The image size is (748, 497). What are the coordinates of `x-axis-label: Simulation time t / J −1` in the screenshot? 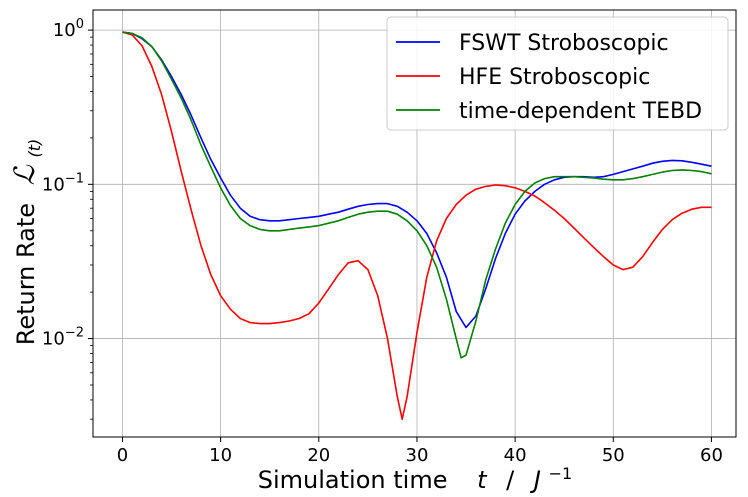 It's located at (415, 479).